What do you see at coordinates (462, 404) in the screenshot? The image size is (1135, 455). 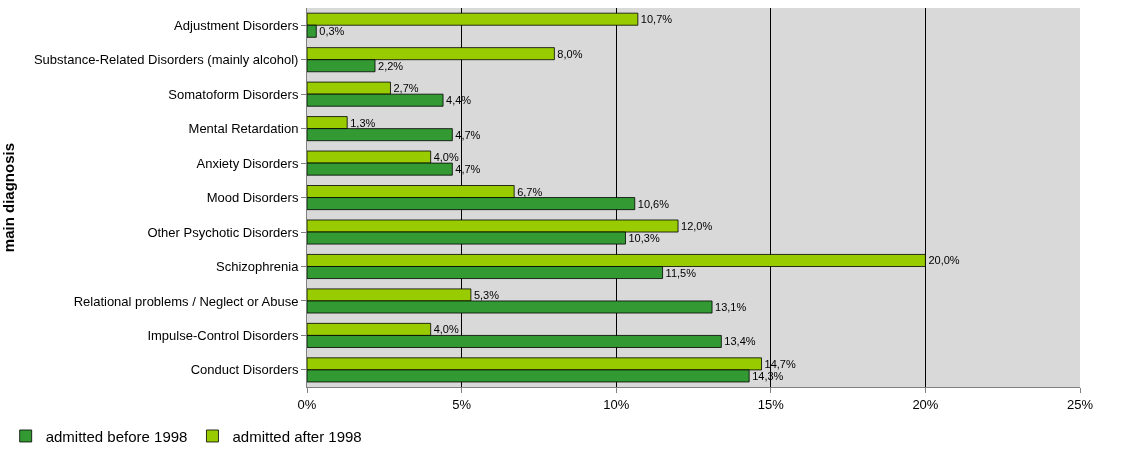 I see `x-tick-label: 5%` at bounding box center [462, 404].